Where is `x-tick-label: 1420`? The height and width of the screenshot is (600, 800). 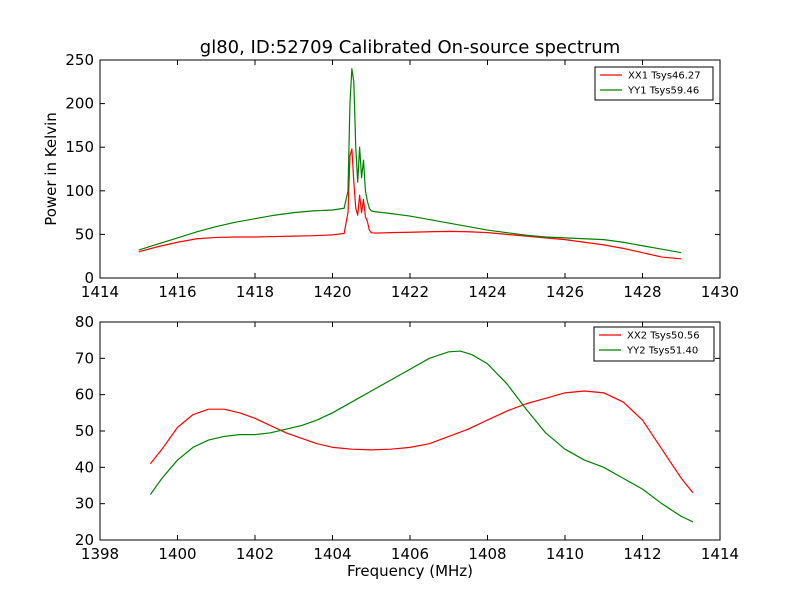 x-tick-label: 1420 is located at coordinates (332, 292).